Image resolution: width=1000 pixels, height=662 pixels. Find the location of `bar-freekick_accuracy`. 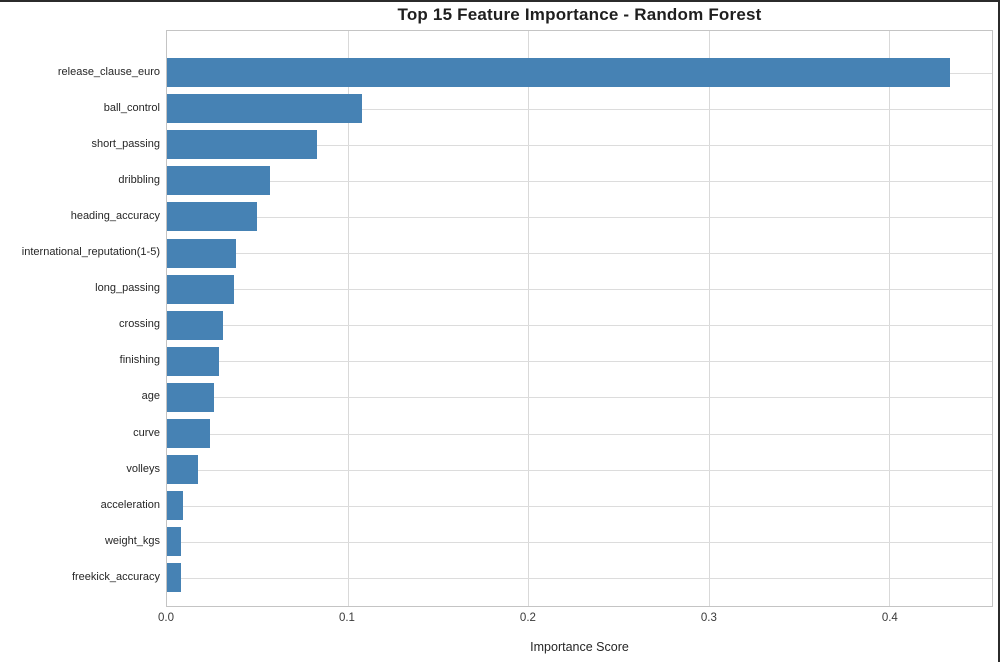

bar-freekick_accuracy is located at coordinates (174, 578).